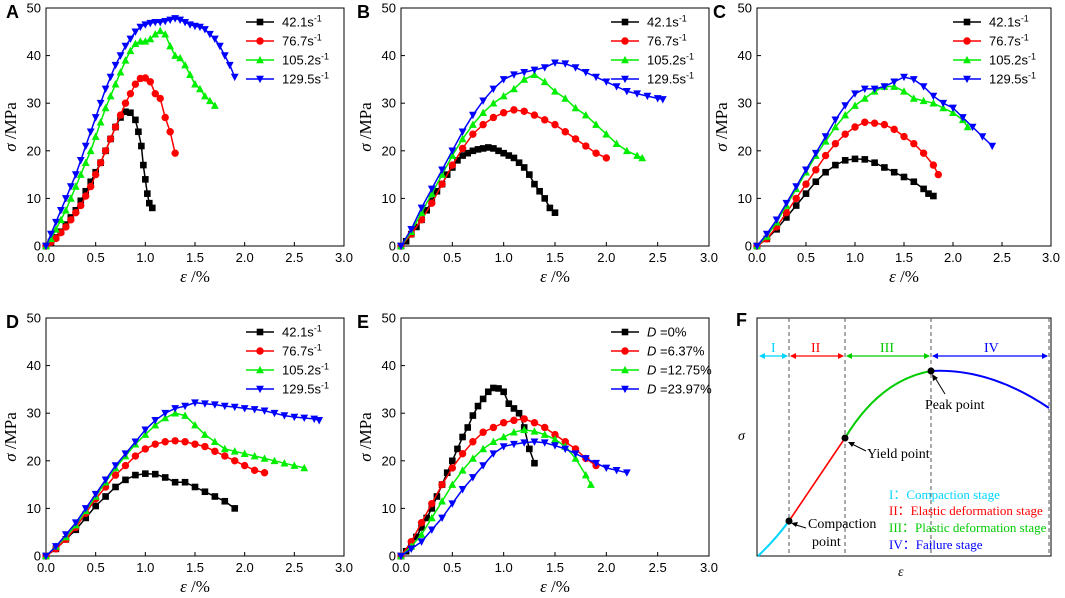 The height and width of the screenshot is (598, 1065). I want to click on panel-letter-c: C, so click(719, 12).